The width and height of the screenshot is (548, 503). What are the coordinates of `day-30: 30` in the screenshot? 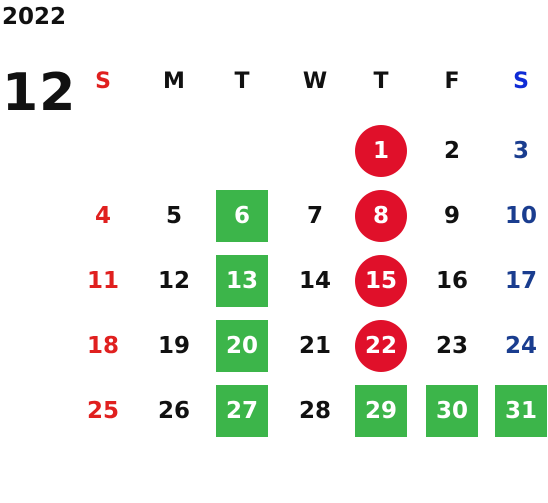 It's located at (452, 411).